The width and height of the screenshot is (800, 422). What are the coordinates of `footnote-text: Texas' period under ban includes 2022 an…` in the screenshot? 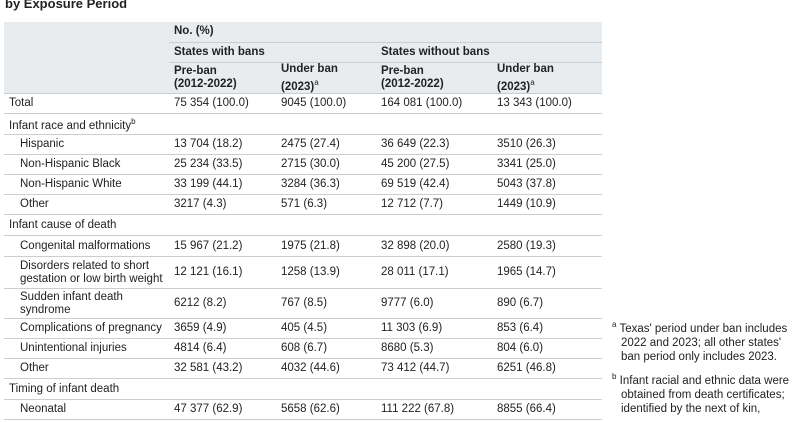 It's located at (703, 342).